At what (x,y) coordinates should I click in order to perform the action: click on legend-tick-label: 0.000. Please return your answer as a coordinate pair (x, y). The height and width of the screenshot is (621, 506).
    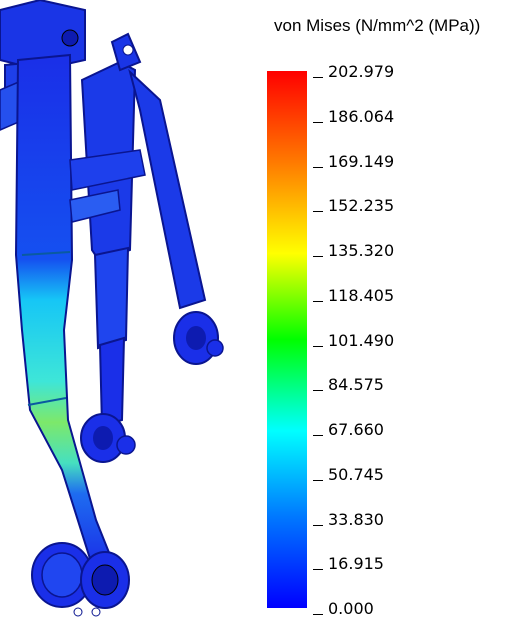
    Looking at the image, I should click on (351, 608).